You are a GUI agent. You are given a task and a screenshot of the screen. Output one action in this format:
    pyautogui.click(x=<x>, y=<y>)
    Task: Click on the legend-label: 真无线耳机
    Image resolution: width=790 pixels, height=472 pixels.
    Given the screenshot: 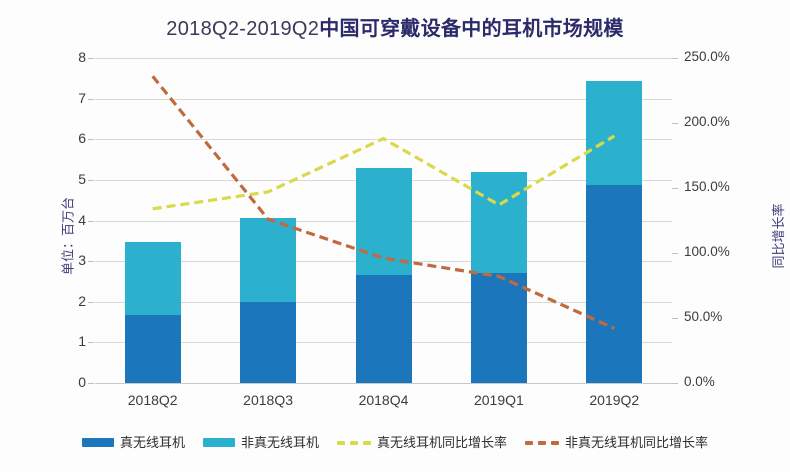 What is the action you would take?
    pyautogui.click(x=152, y=442)
    